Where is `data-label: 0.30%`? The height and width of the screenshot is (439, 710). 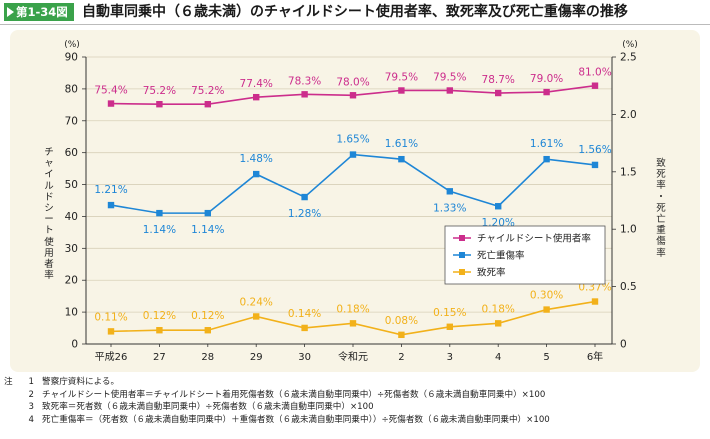
data-label: 0.30% is located at coordinates (546, 296).